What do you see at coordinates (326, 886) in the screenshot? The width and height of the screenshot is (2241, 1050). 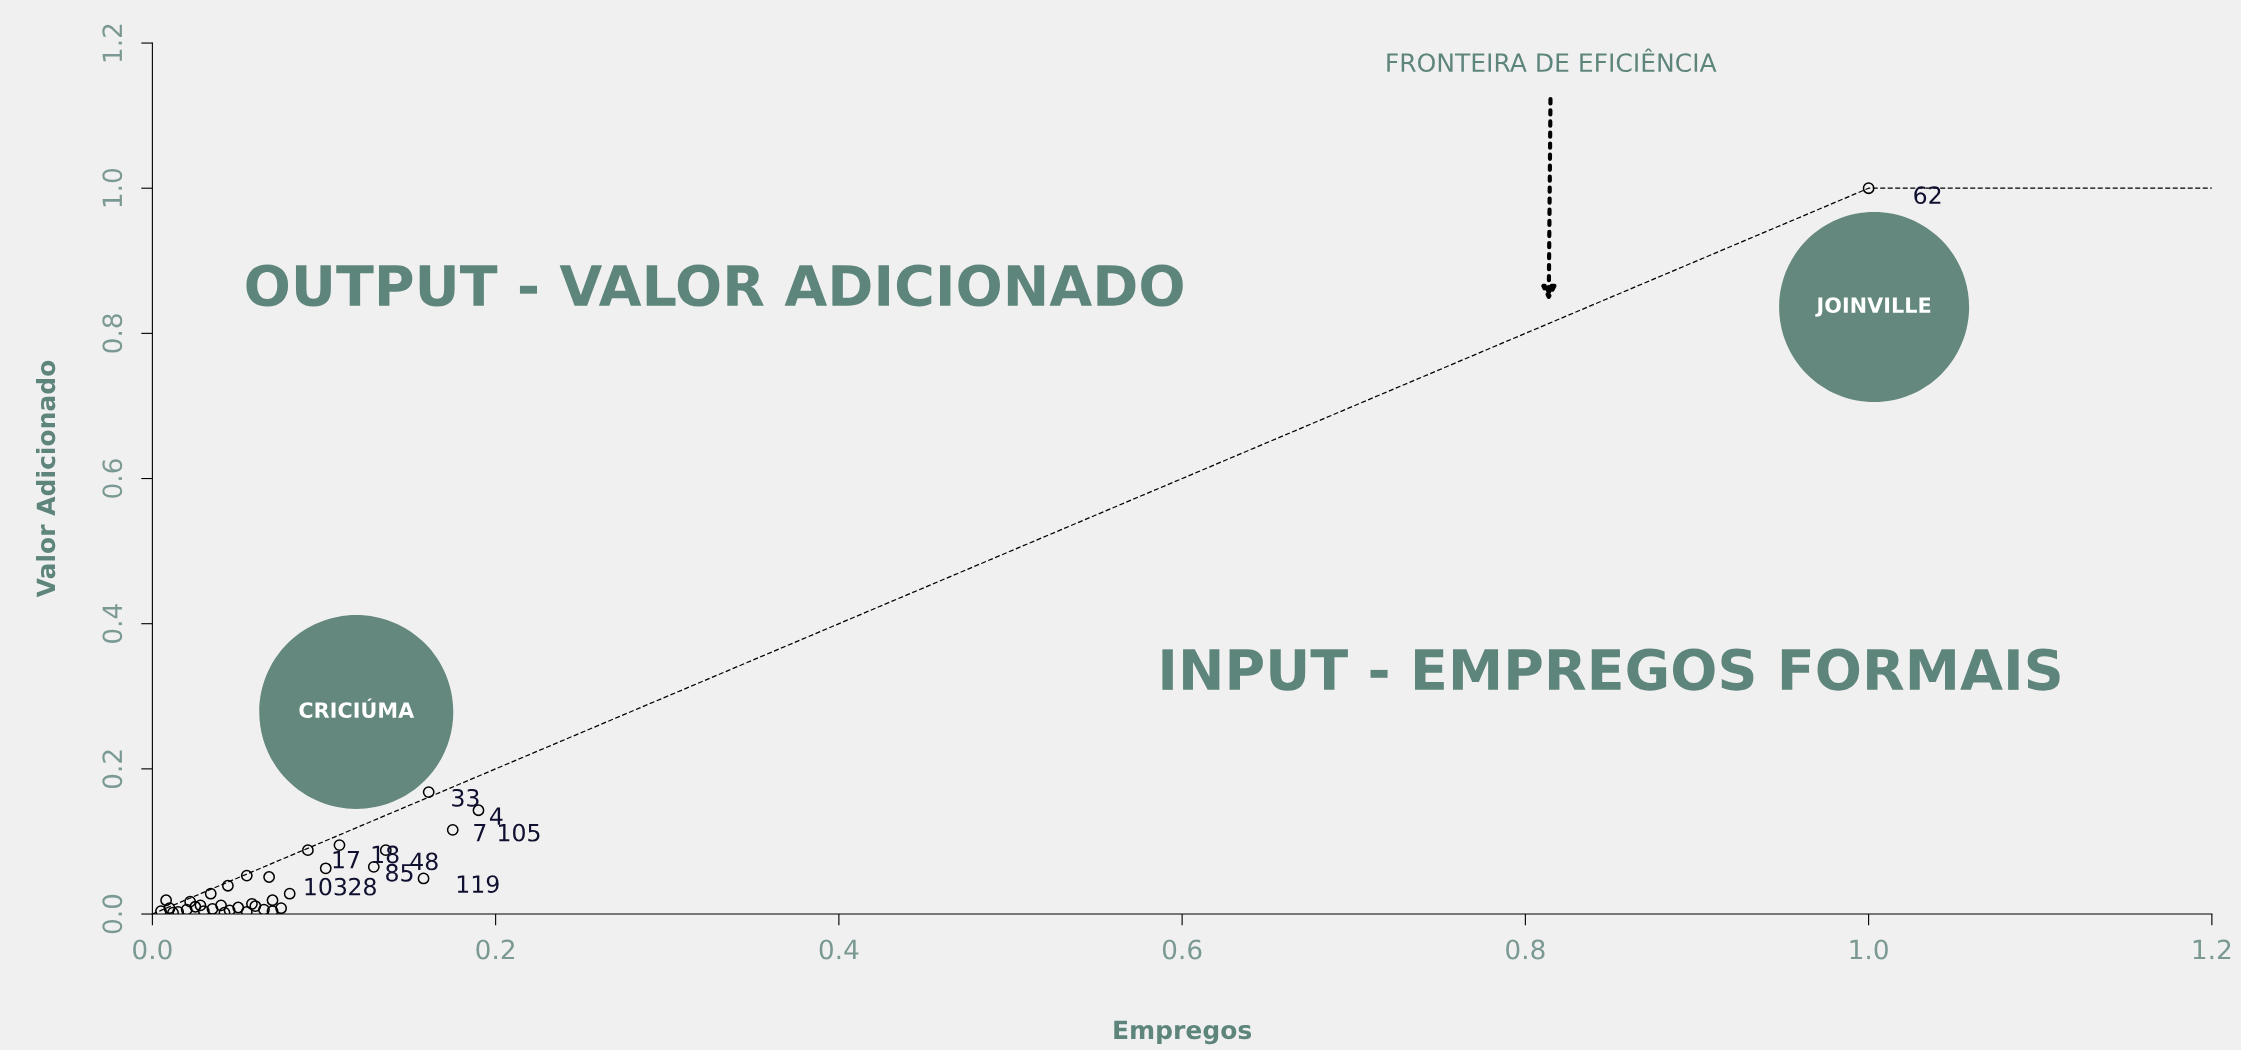 I see `annotation: 103` at bounding box center [326, 886].